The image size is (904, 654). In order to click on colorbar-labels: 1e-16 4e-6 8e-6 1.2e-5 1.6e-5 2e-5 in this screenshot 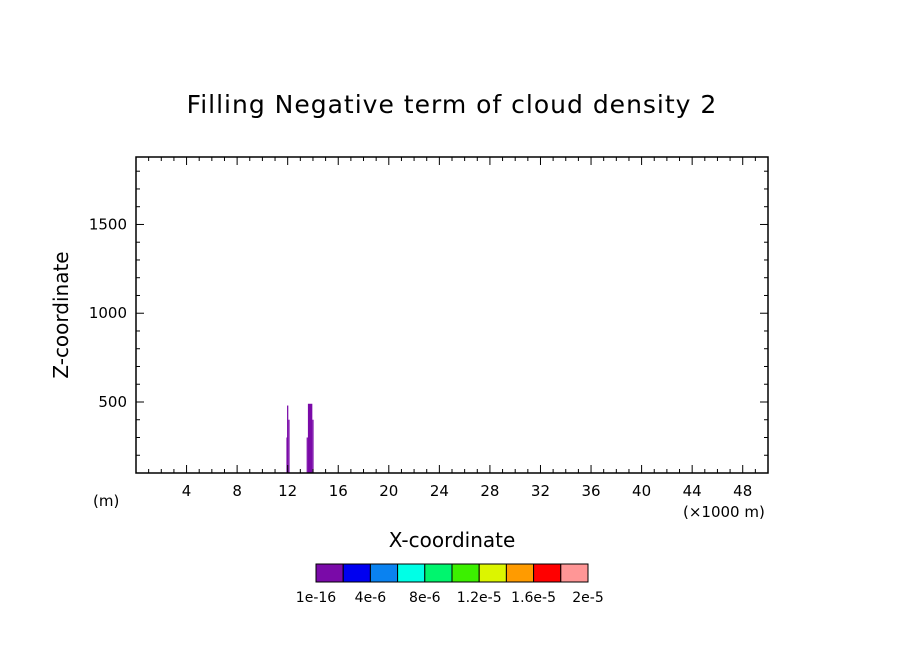, I will do `click(450, 598)`.